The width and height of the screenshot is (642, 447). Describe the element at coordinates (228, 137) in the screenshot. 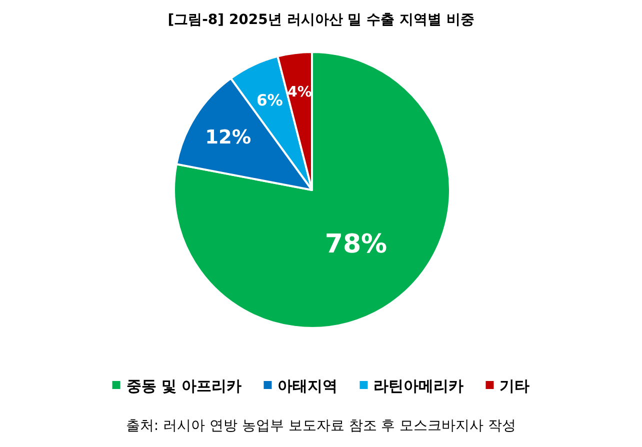

I see `data-label: 12%` at that location.